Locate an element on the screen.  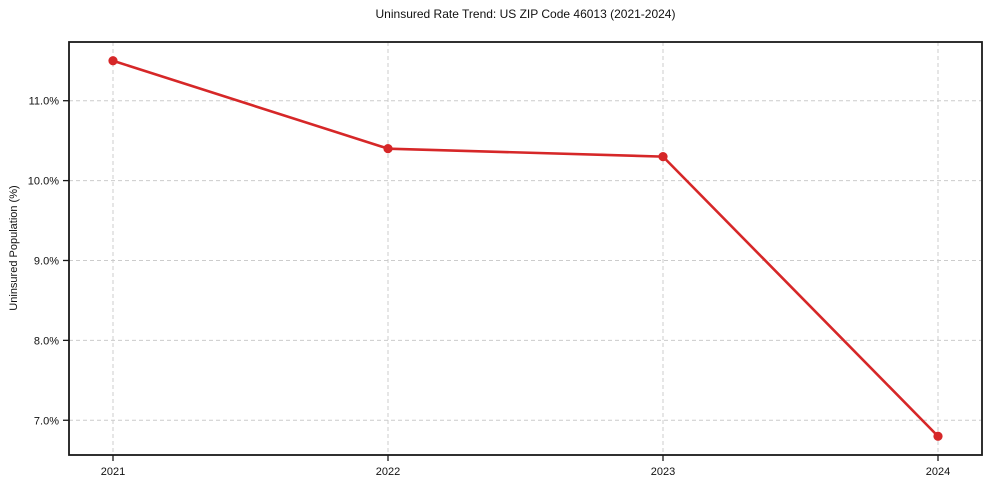
y-tick-label: 10.0% is located at coordinates (43, 182).